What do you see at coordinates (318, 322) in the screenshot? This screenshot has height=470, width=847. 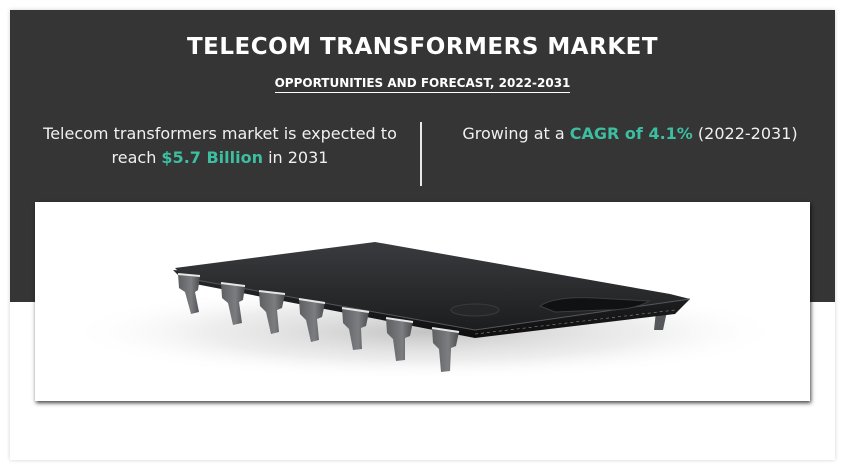 I see `chip-legs` at bounding box center [318, 322].